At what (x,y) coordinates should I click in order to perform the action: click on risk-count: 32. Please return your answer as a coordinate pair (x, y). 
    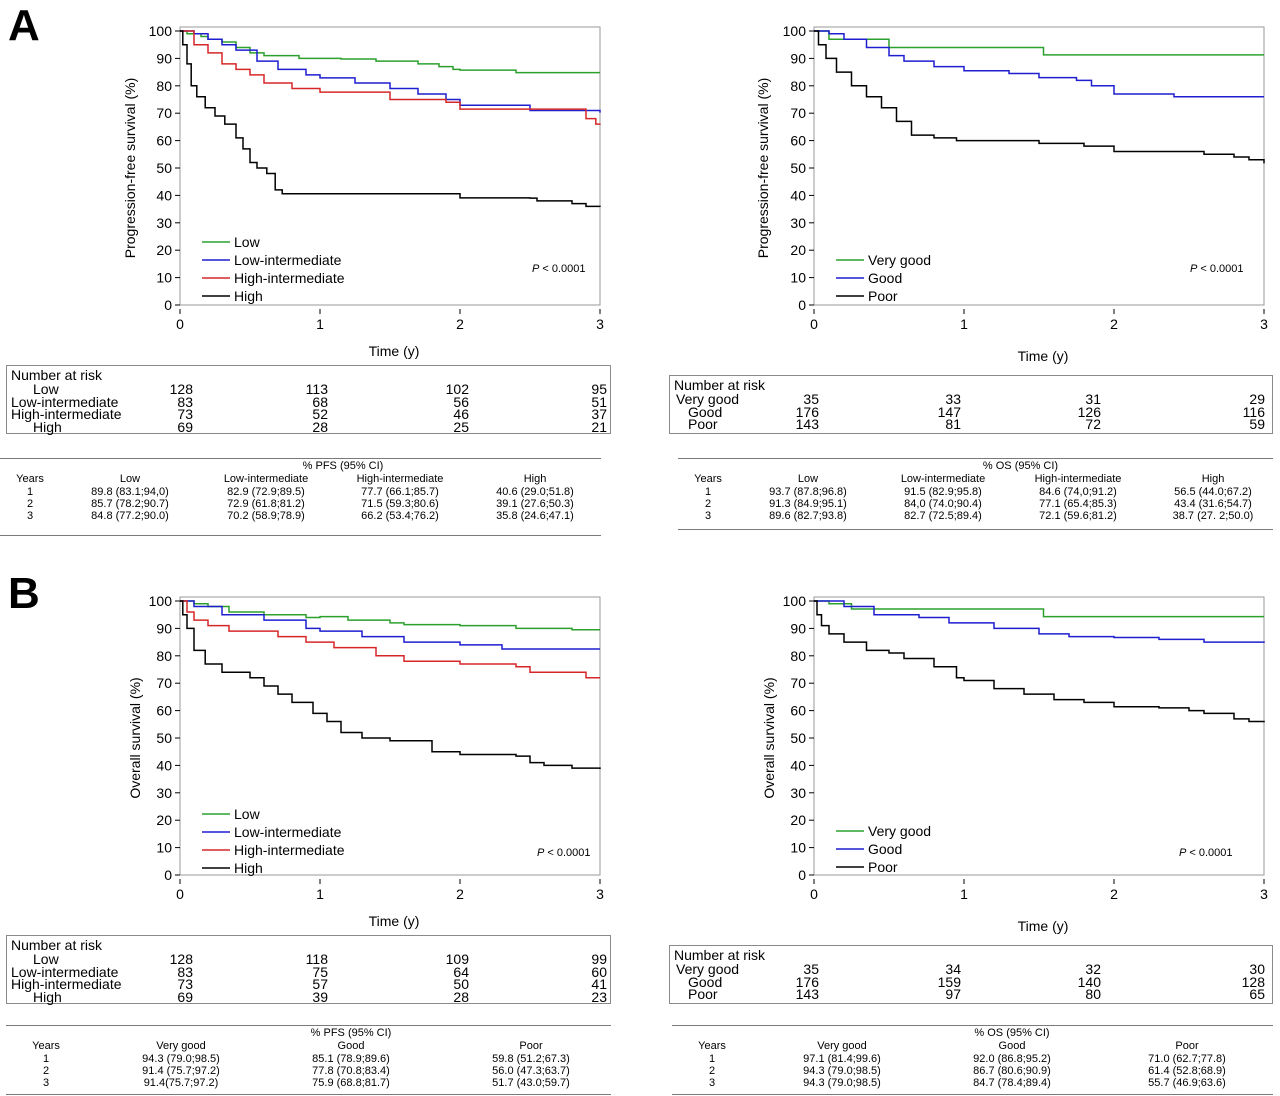
    Looking at the image, I should click on (1093, 969).